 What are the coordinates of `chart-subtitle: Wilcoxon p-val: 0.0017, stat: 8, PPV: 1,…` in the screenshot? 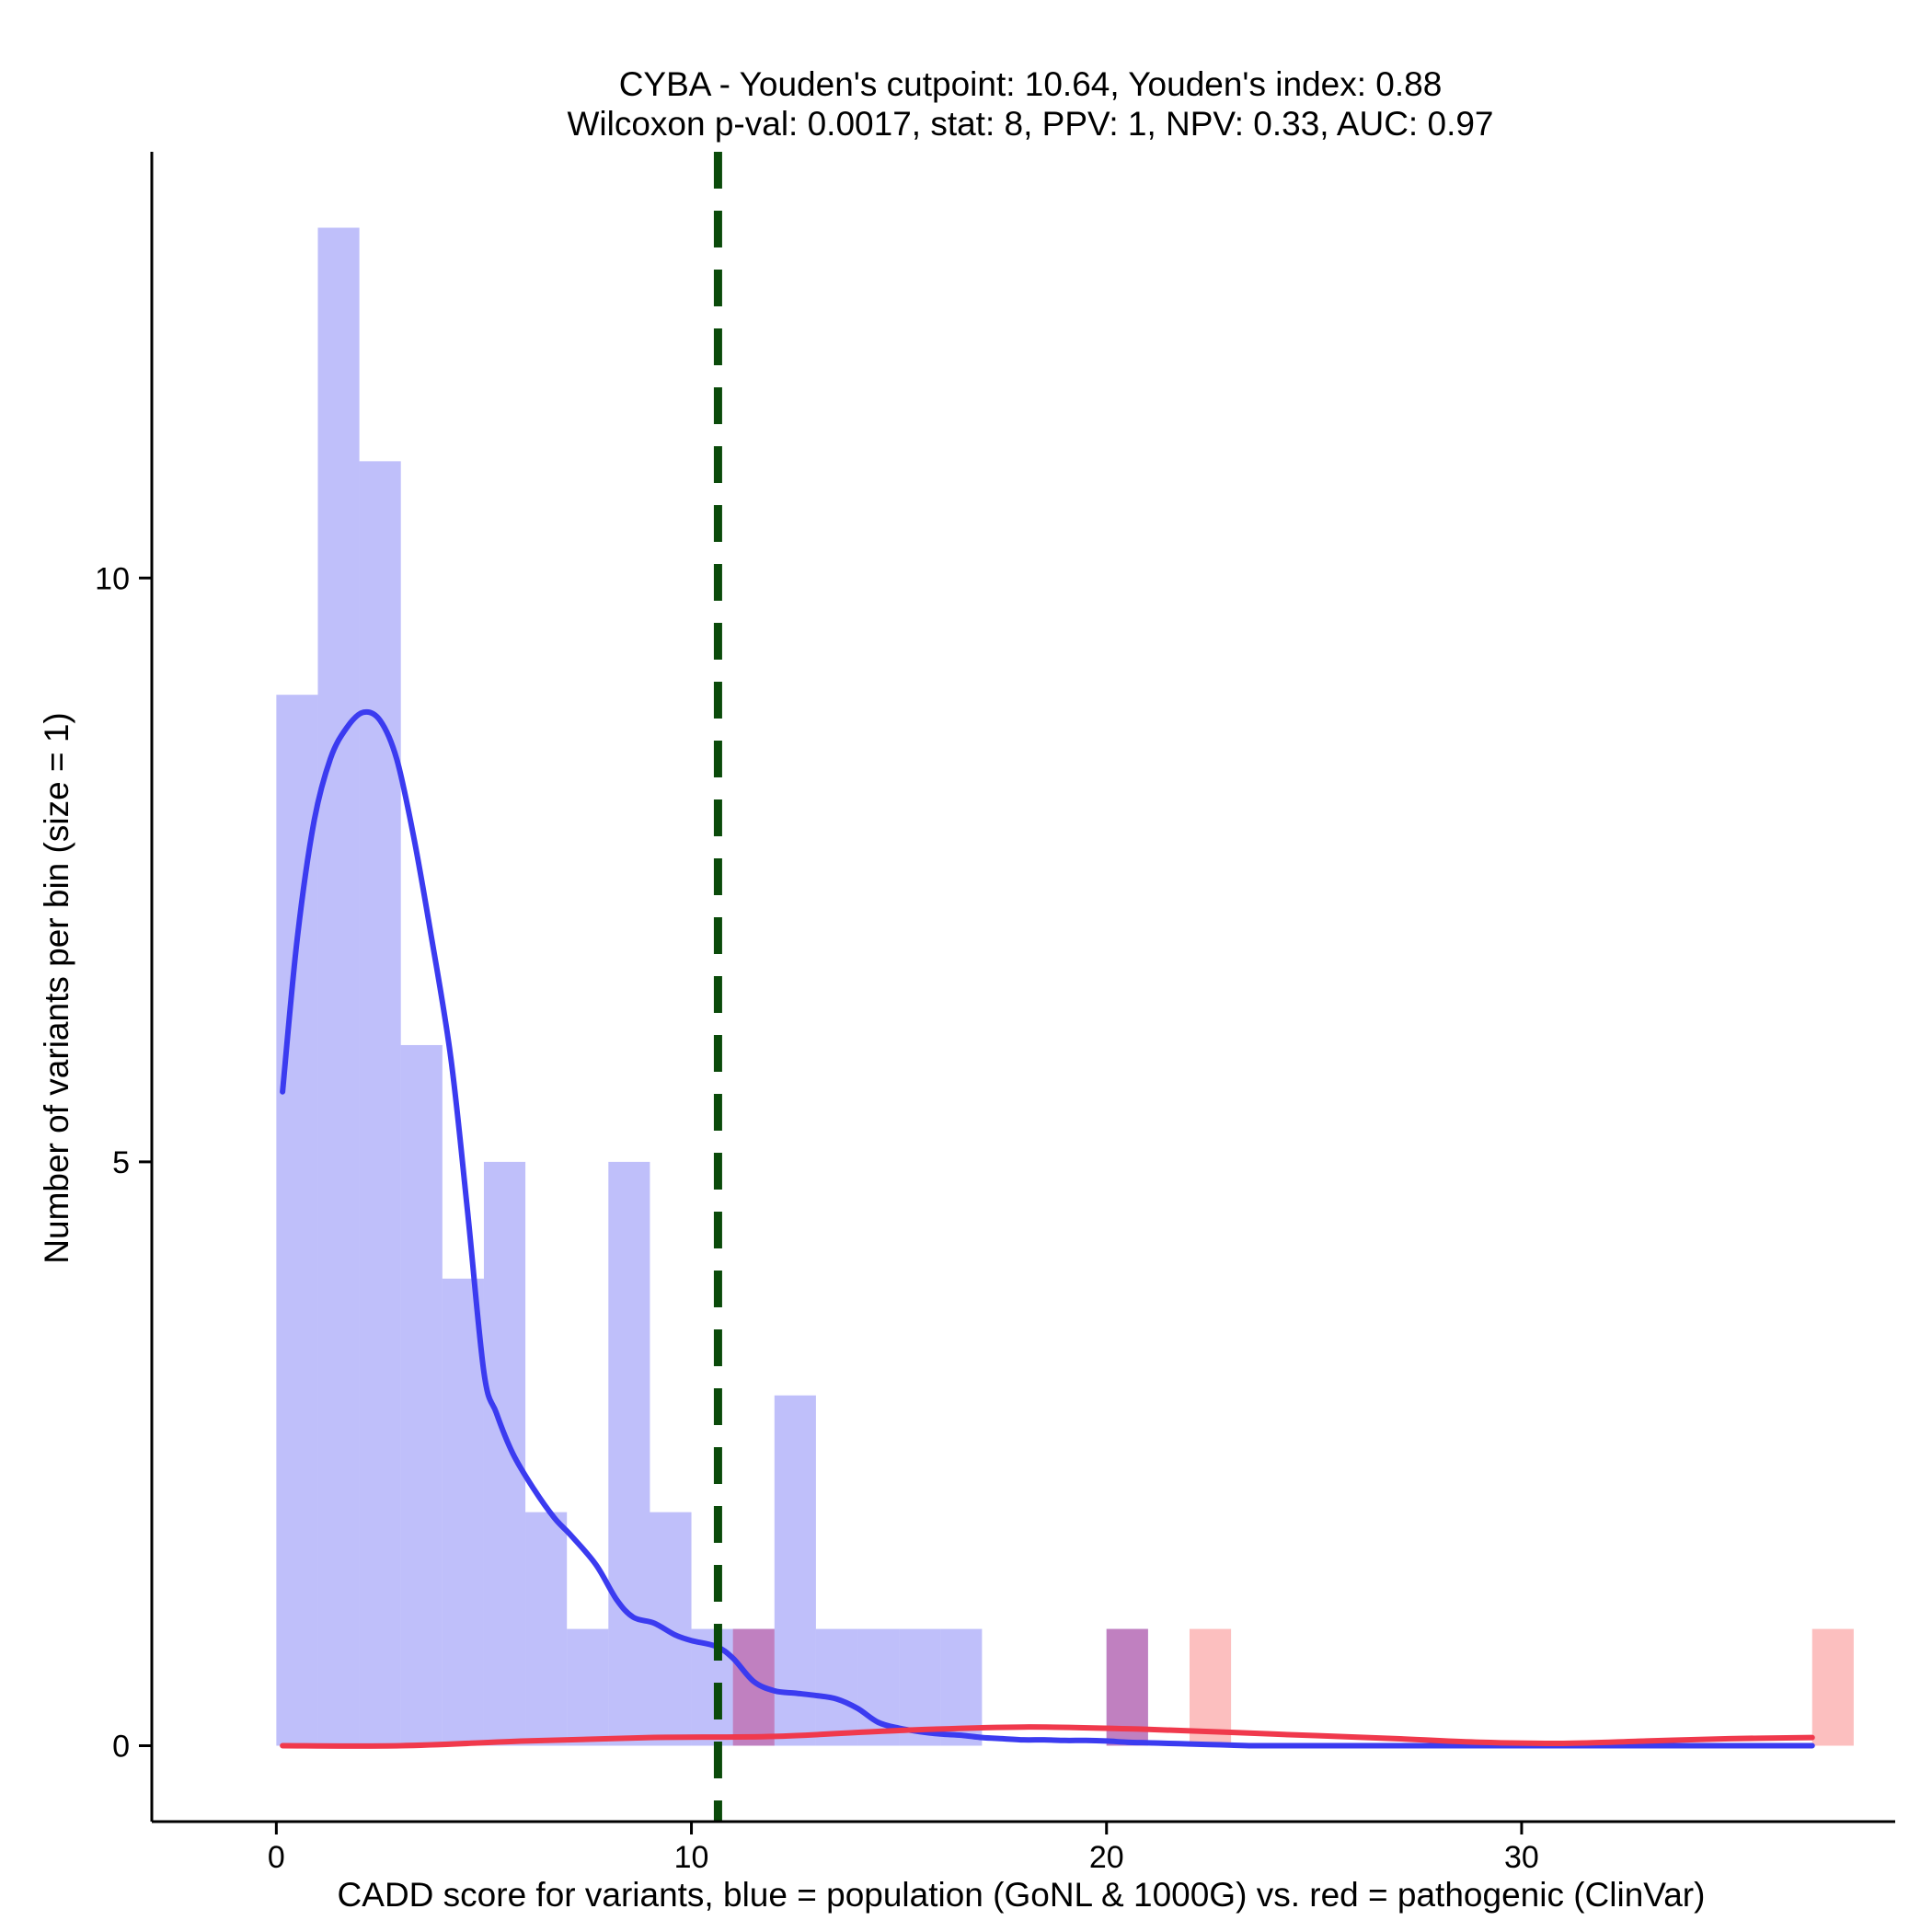 It's located at (1030, 124).